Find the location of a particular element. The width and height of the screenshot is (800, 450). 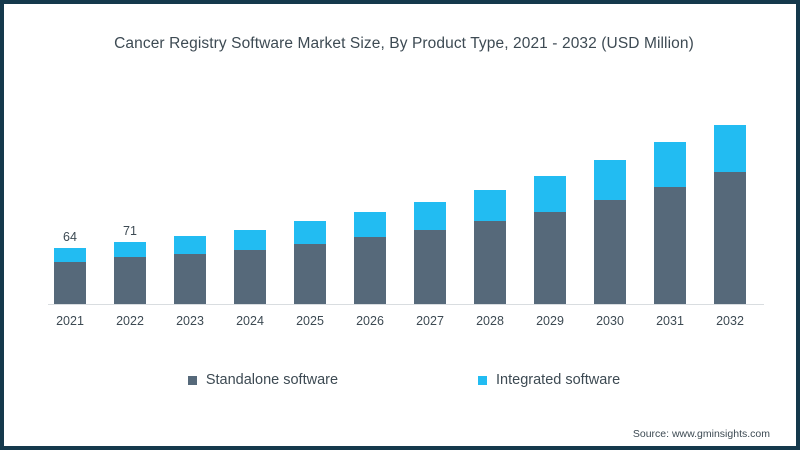

bar-2025 is located at coordinates (310, 263).